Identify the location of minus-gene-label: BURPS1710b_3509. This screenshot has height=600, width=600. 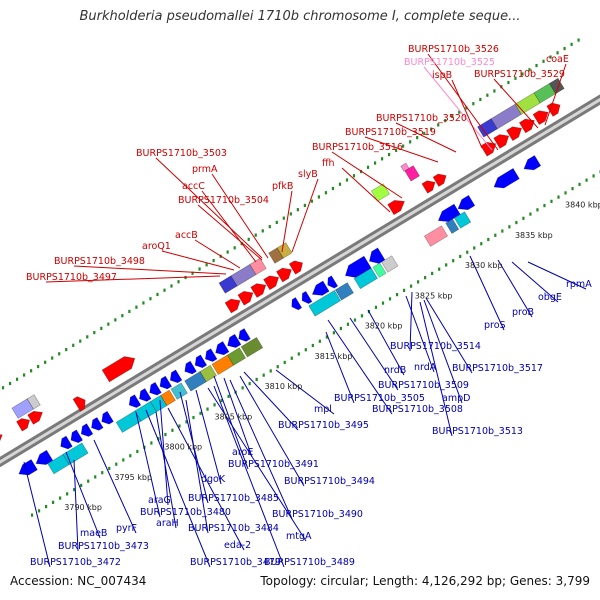
(423, 385).